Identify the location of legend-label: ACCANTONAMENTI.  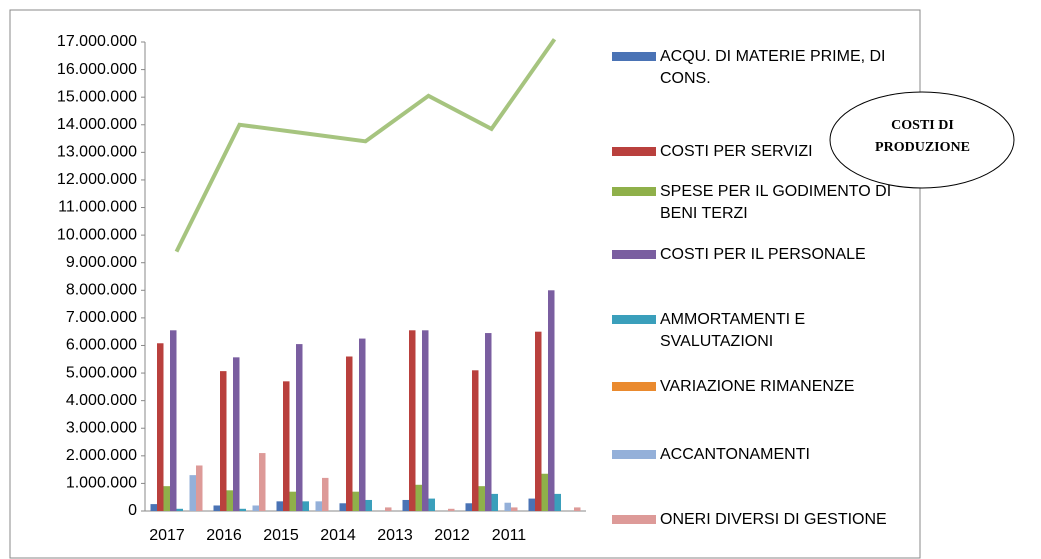
(735, 454).